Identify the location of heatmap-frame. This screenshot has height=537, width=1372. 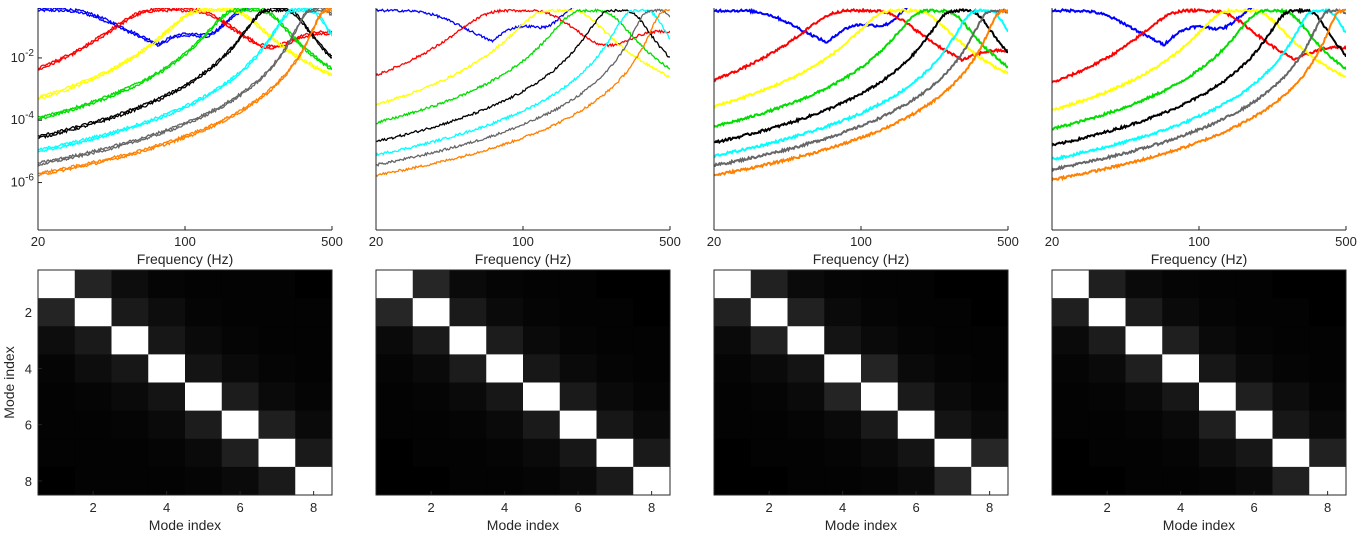
(861, 382).